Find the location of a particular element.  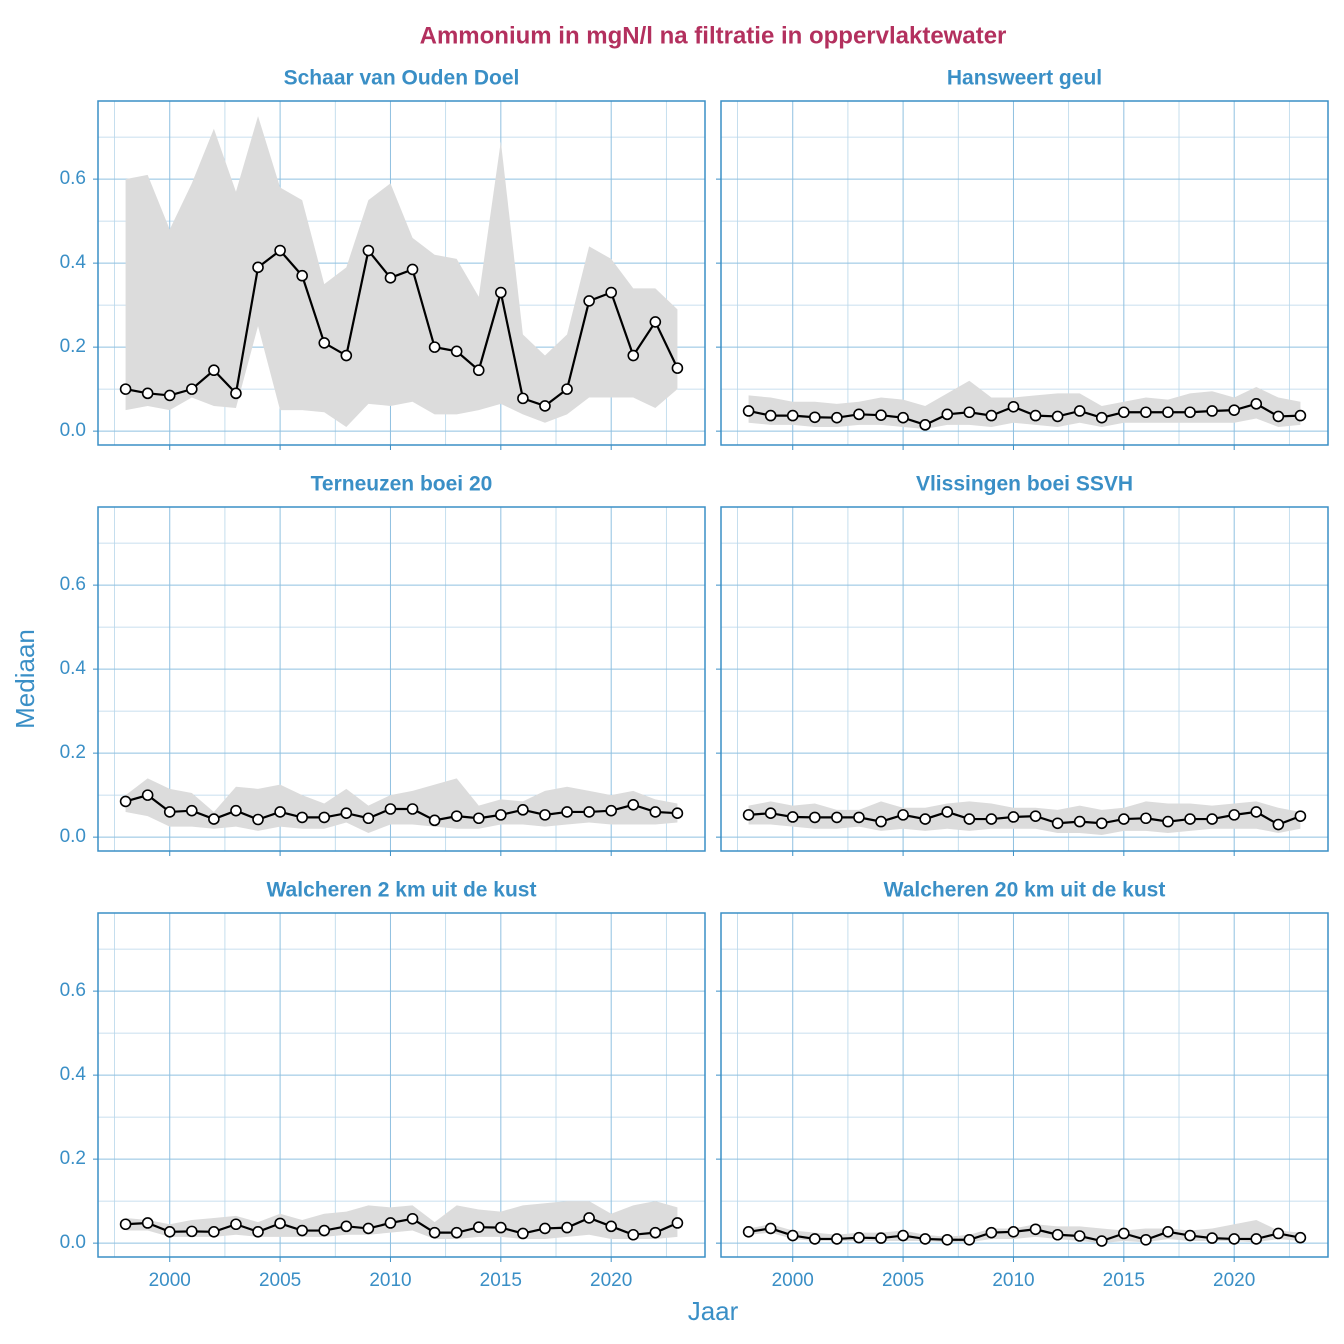

y-tick-label: 0.4 is located at coordinates (73, 1074).